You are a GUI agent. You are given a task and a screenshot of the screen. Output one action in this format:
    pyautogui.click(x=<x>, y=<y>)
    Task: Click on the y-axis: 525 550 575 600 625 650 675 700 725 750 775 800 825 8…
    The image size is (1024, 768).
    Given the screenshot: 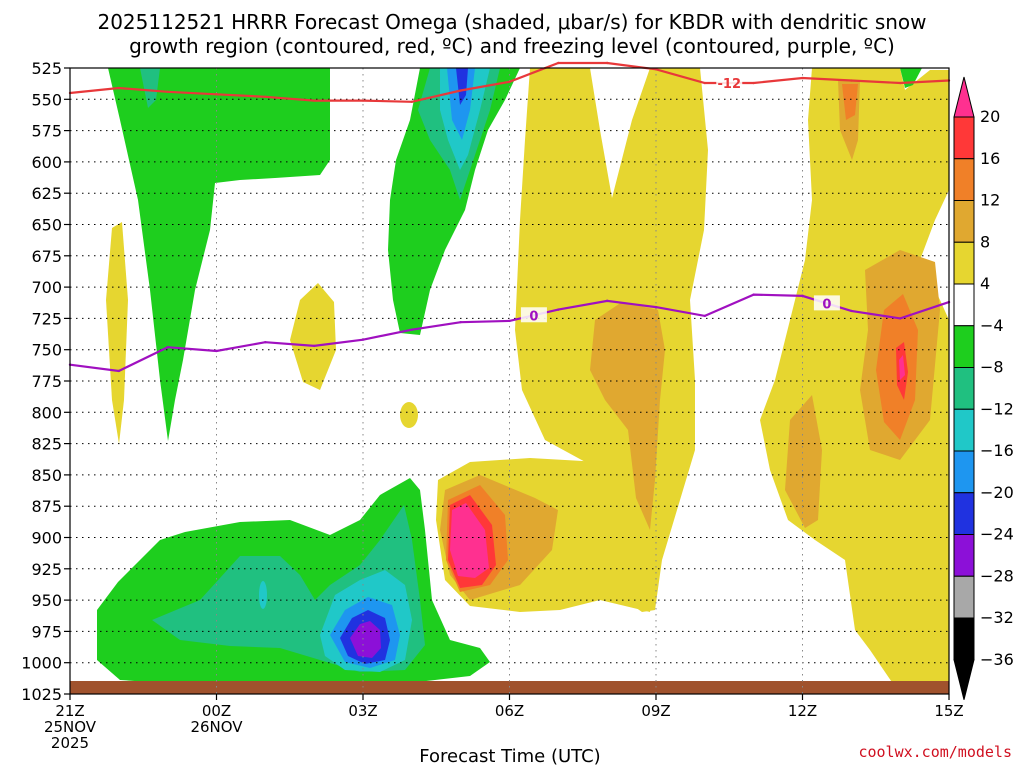 What is the action you would take?
    pyautogui.click(x=45, y=381)
    